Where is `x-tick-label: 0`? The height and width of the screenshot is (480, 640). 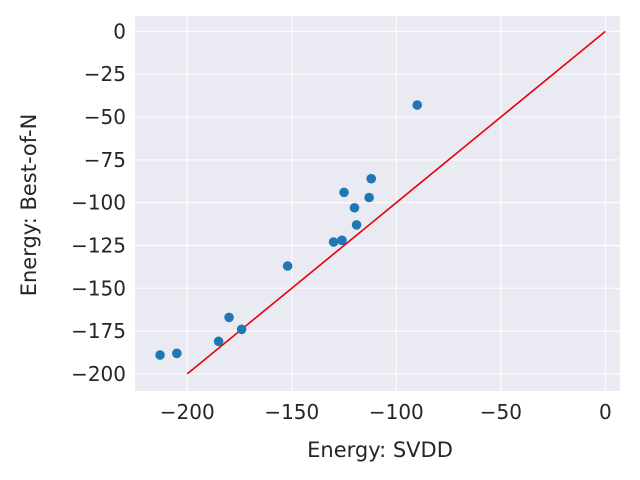
x-tick-label: 0 is located at coordinates (605, 412).